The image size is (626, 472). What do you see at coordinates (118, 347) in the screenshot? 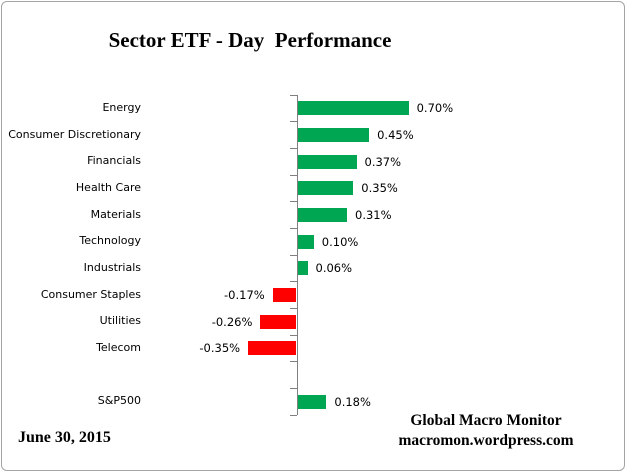
I see `category-label: Telecom` at bounding box center [118, 347].